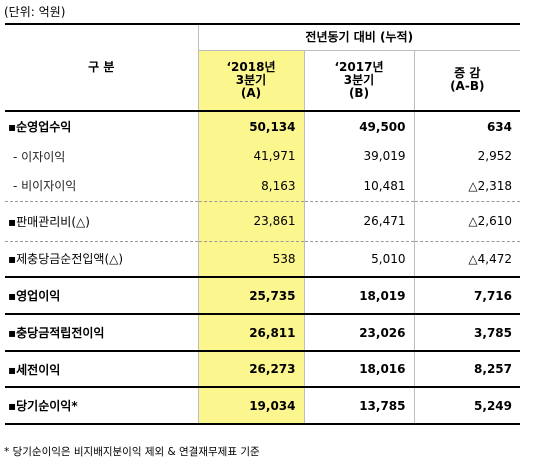  I want to click on value-a: 23,861, so click(250, 220).